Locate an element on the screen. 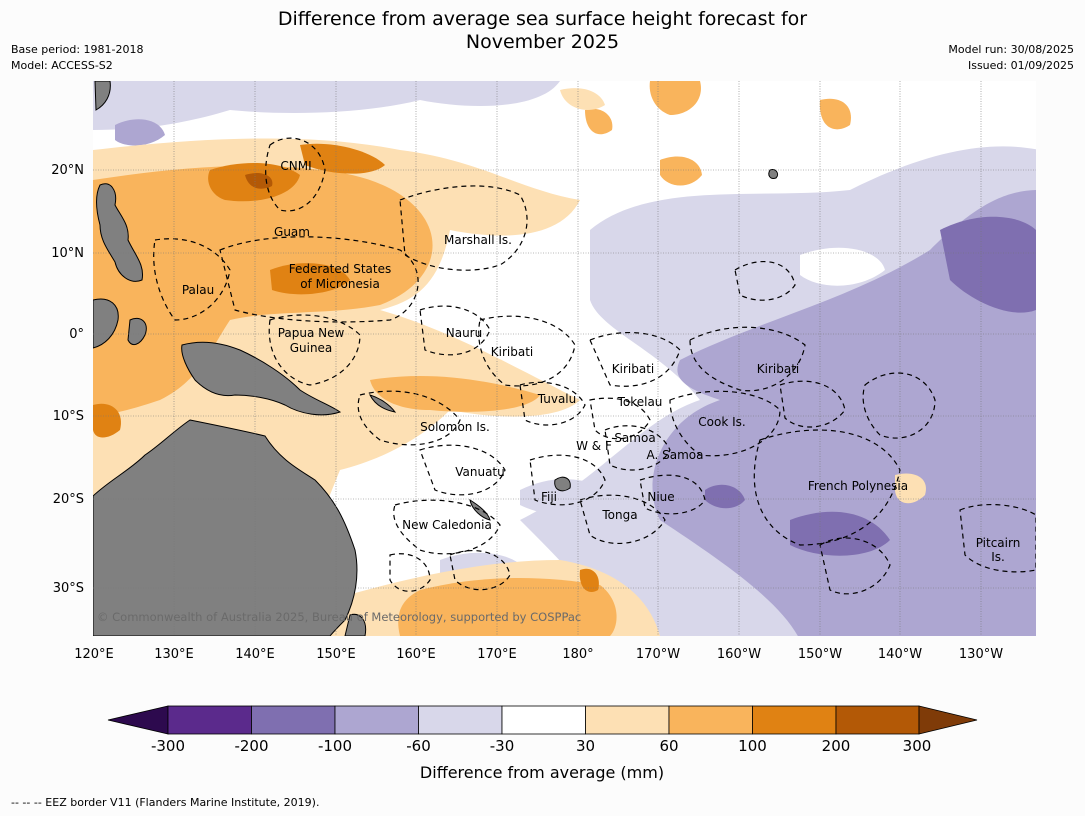 This screenshot has width=1085, height=816. colorbar-label: -200 is located at coordinates (251, 746).